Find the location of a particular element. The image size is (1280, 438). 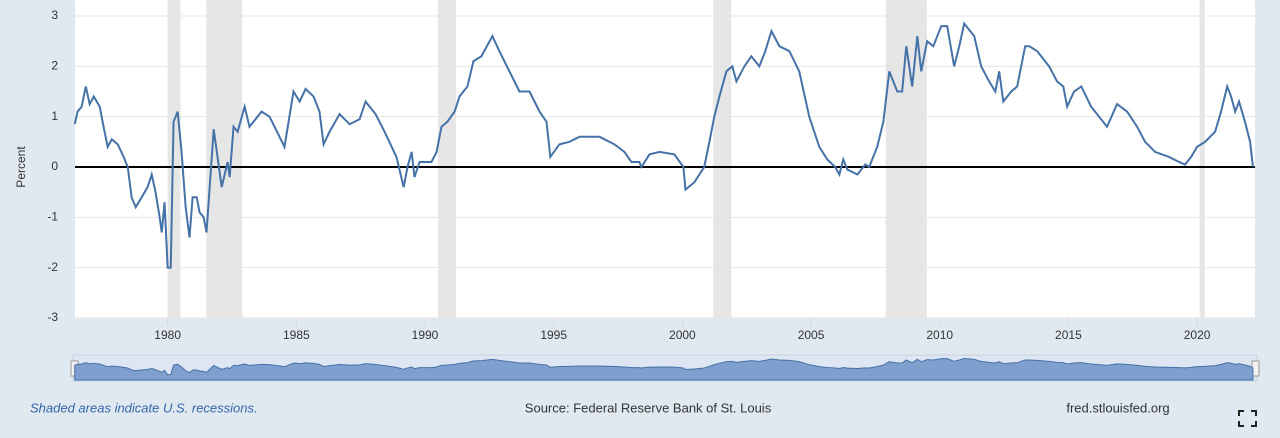

x-tick-label: 2005 is located at coordinates (811, 335).